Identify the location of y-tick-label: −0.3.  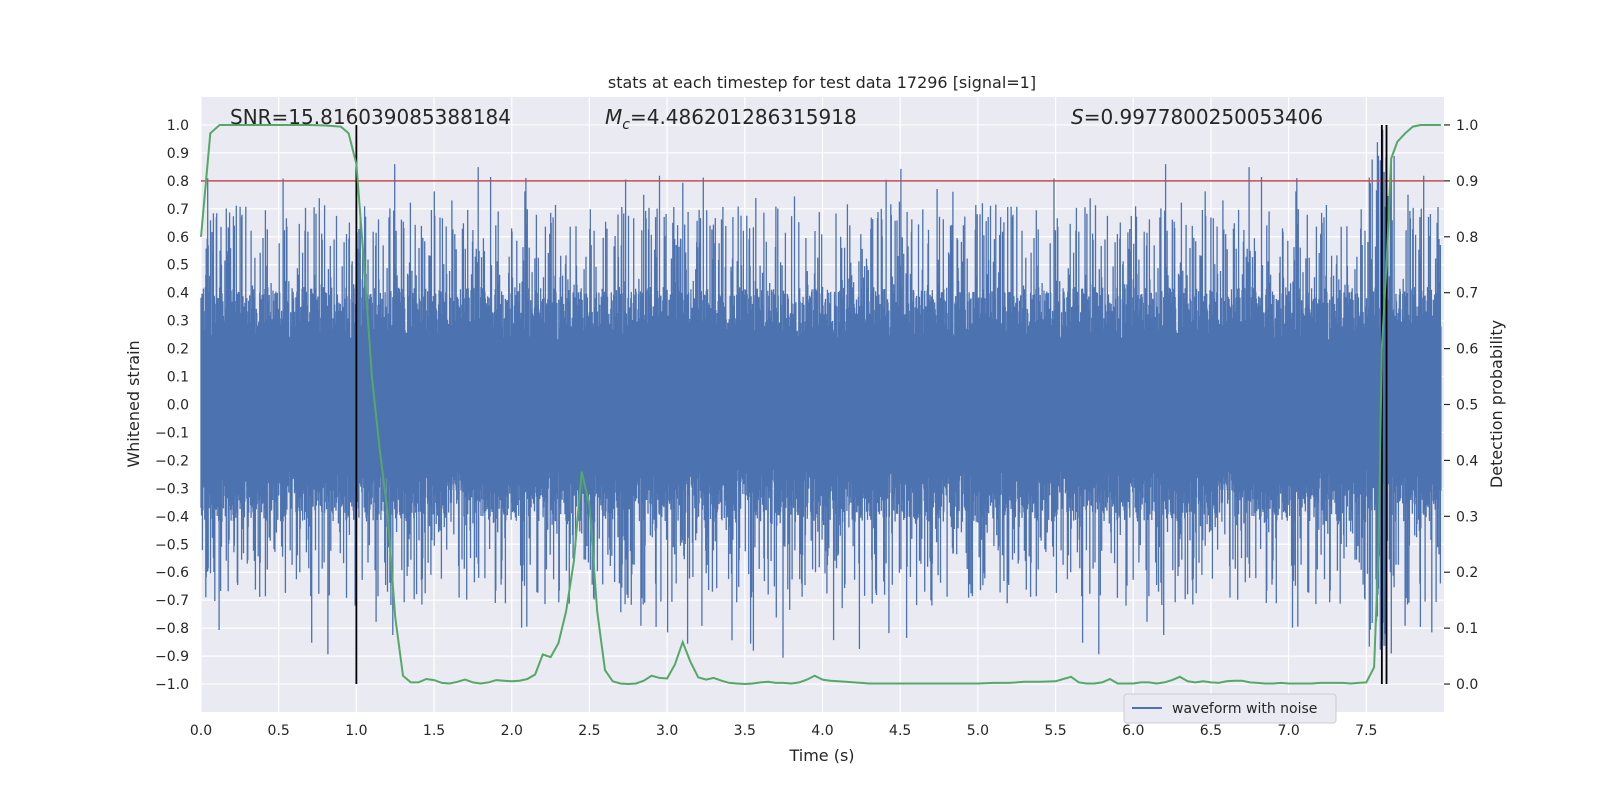
(172, 489).